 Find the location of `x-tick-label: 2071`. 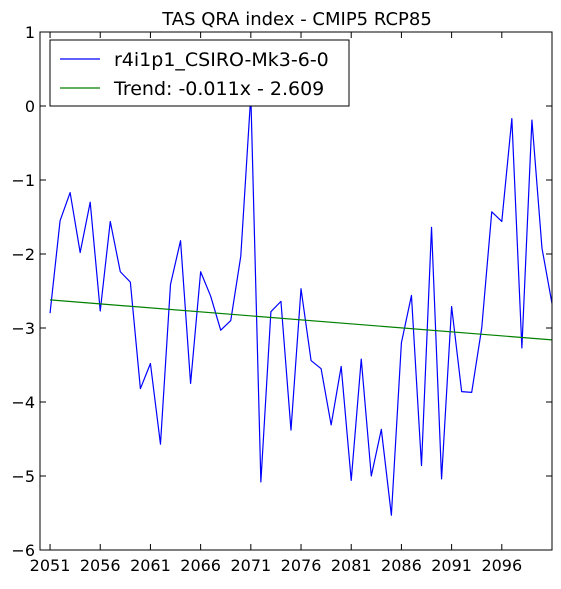

x-tick-label: 2071 is located at coordinates (250, 565).